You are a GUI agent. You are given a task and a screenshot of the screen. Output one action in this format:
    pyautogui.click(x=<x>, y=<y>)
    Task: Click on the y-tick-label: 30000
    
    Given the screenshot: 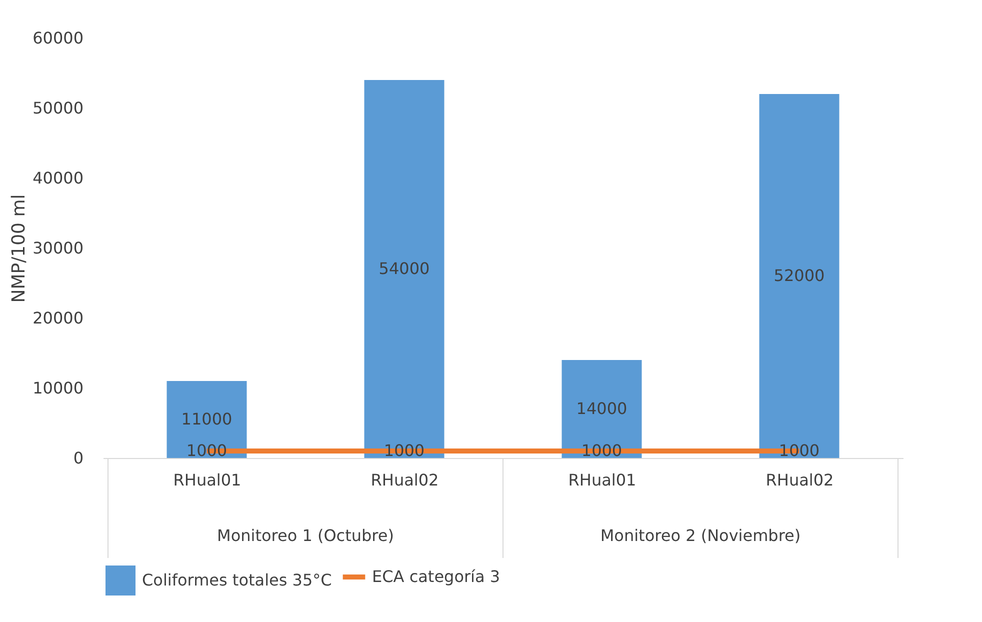 What is the action you would take?
    pyautogui.click(x=58, y=248)
    